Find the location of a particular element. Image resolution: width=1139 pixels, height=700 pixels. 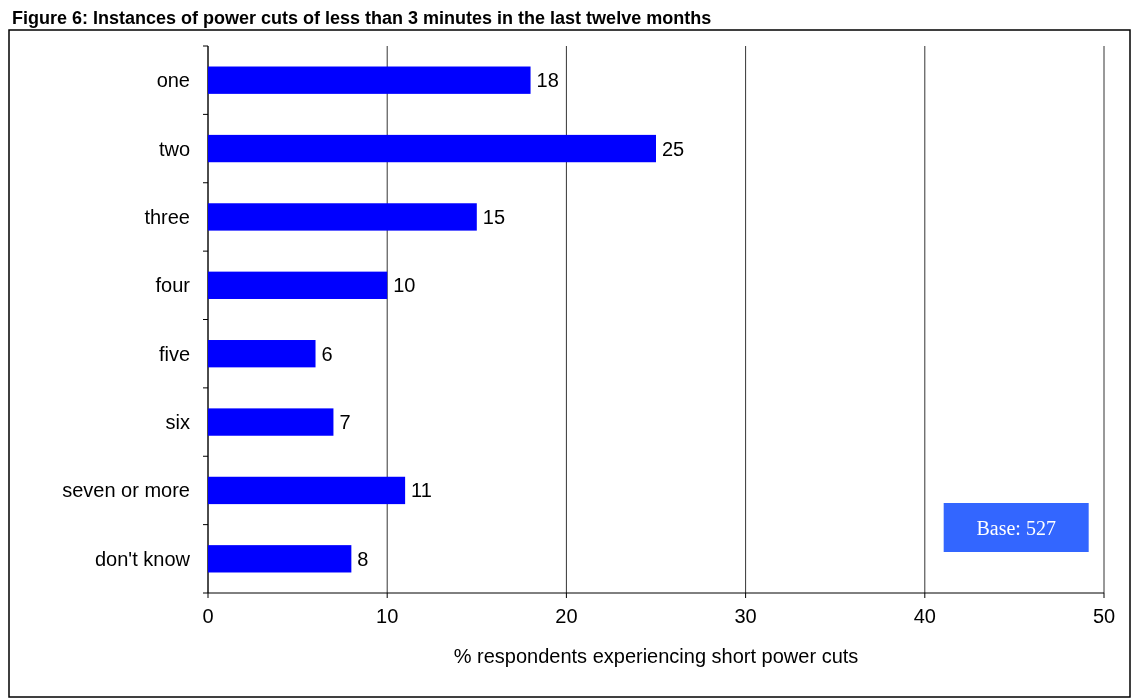

y-tick-label: six is located at coordinates (177, 422).